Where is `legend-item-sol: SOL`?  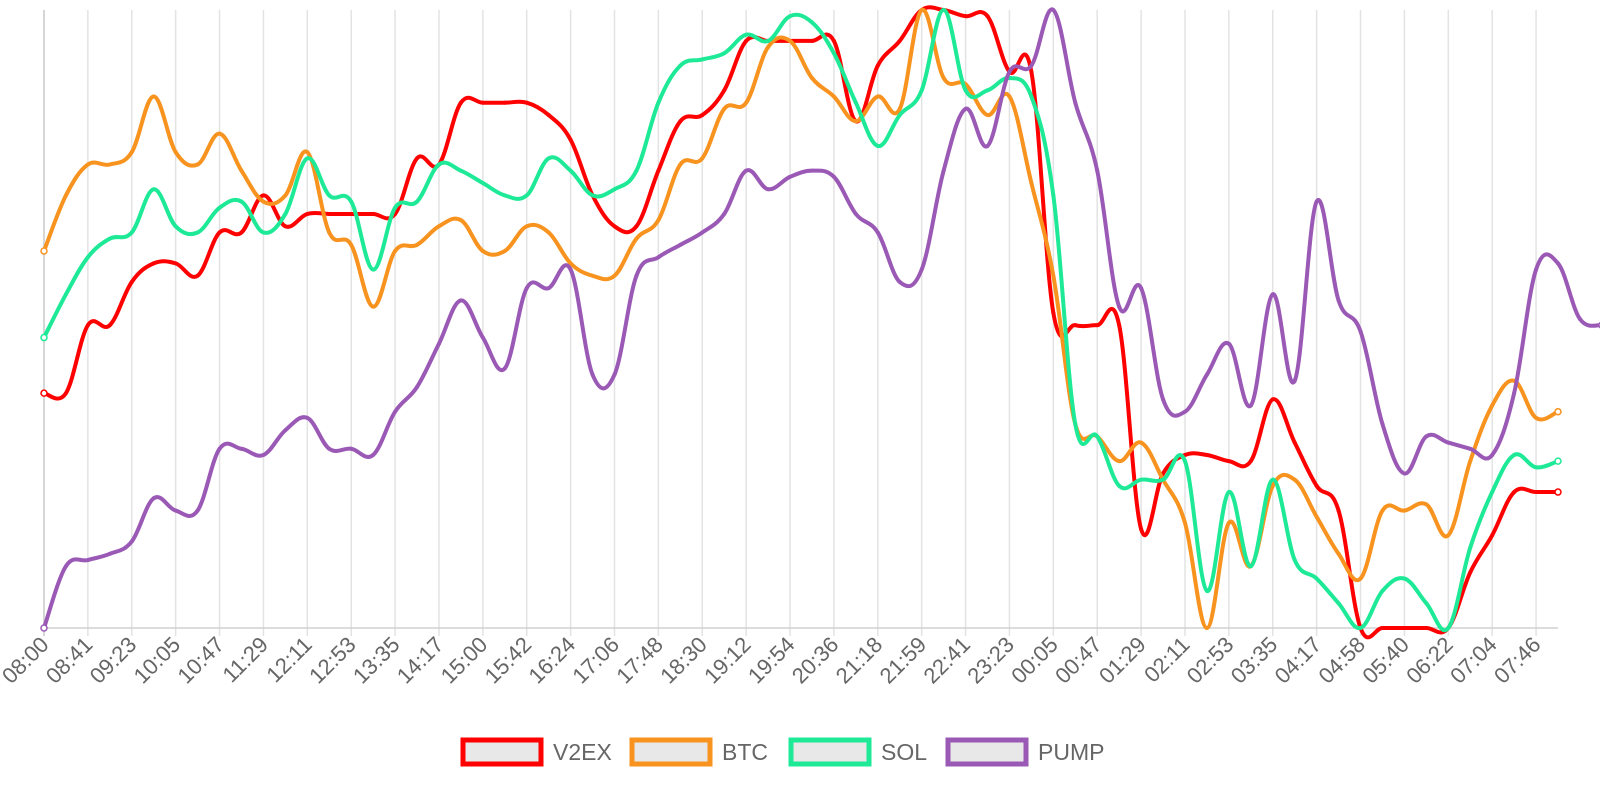 legend-item-sol: SOL is located at coordinates (857, 752).